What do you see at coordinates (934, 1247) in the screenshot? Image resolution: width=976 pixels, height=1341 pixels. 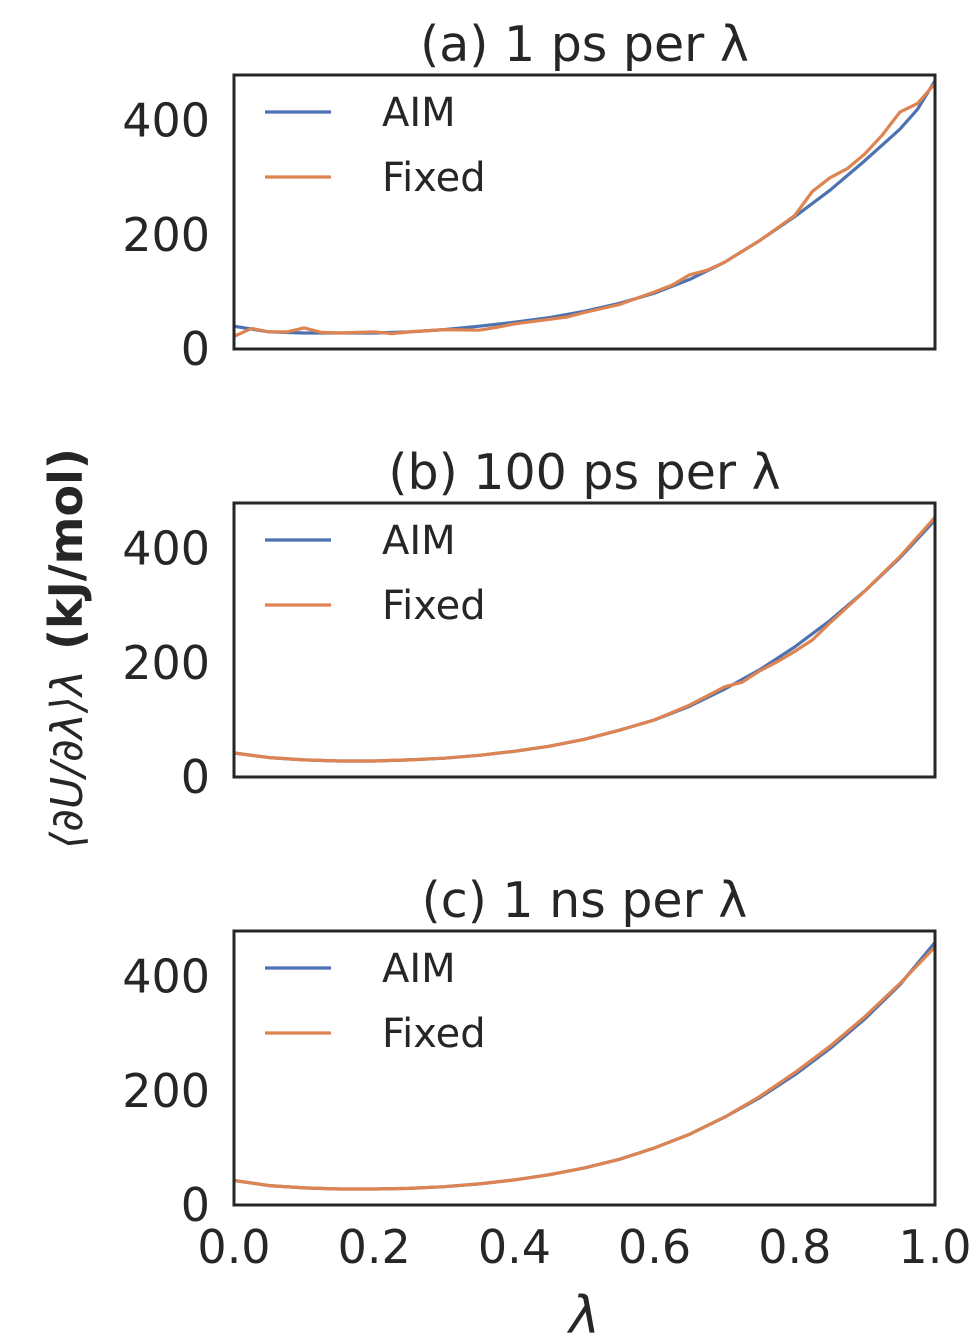 I see `x-tick-label: 1.0` at bounding box center [934, 1247].